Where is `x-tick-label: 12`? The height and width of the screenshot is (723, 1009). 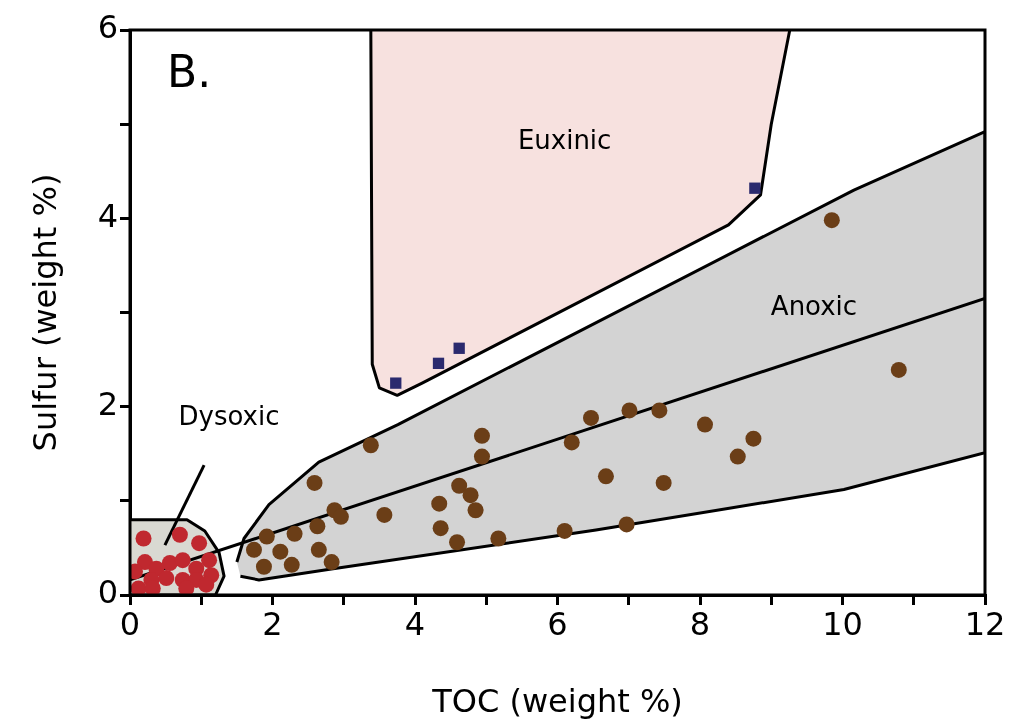 x-tick-label: 12 is located at coordinates (985, 623).